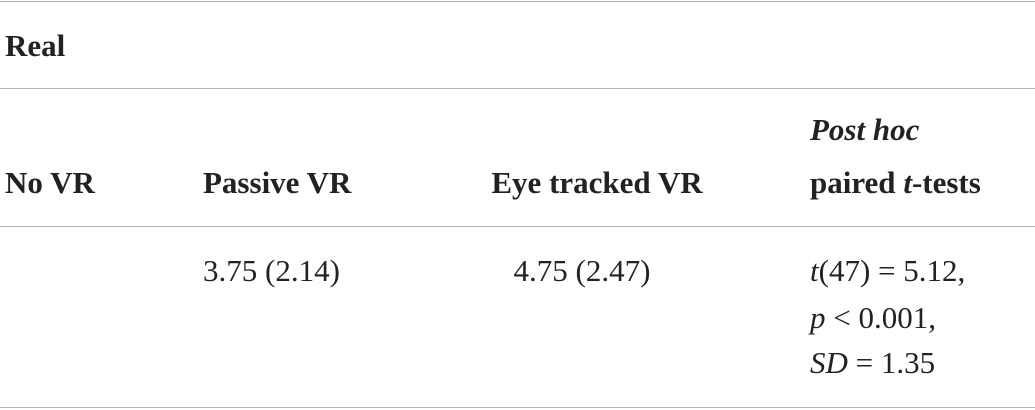 The image size is (1035, 410). I want to click on header-text: Post hoc, so click(865, 129).